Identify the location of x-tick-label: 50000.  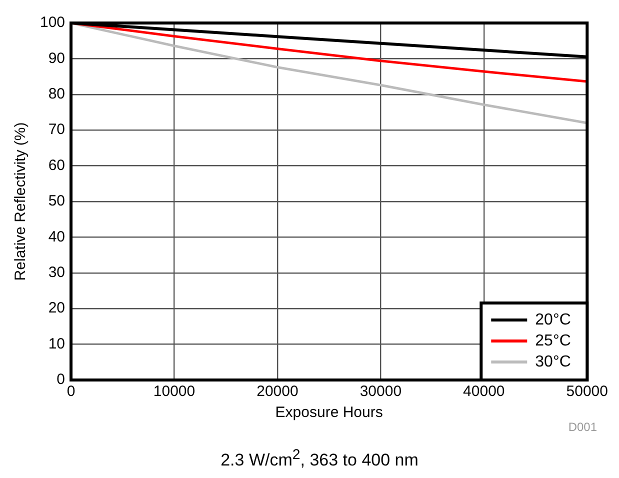
(587, 391).